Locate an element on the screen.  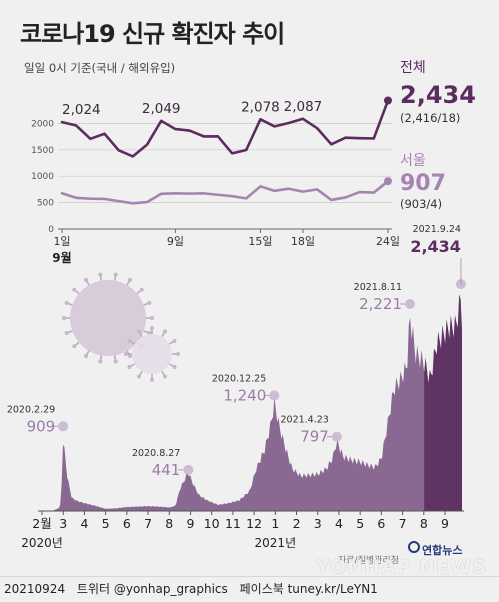
annotation-value: 2,221 is located at coordinates (380, 304).